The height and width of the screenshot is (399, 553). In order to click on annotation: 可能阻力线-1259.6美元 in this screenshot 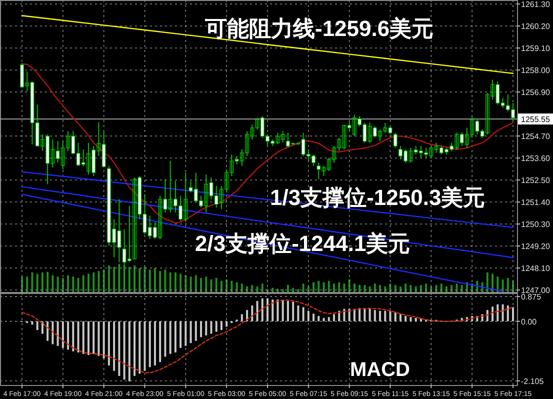, I will do `click(319, 28)`.